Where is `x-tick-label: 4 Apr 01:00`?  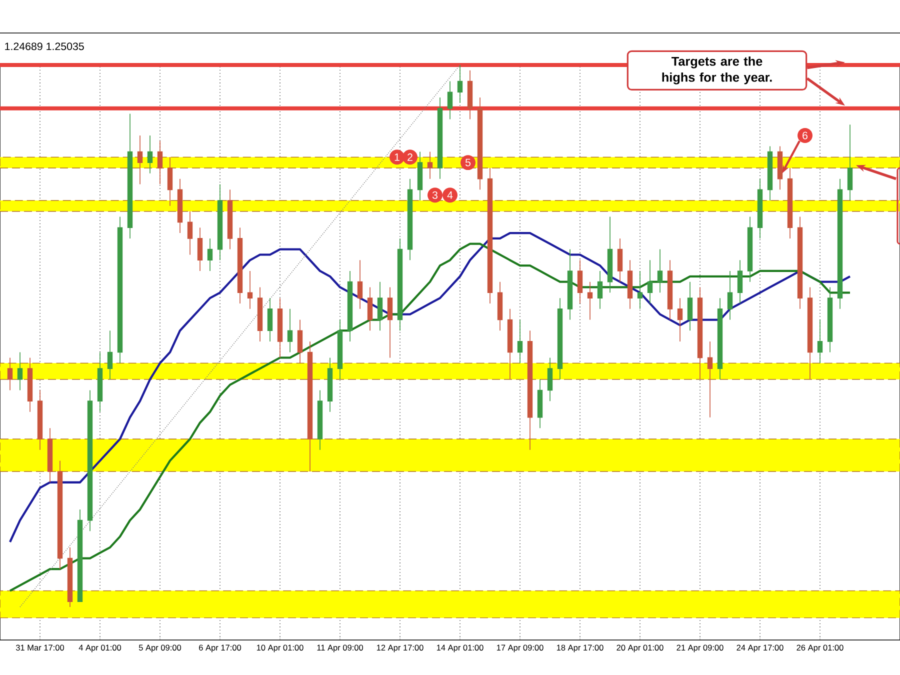
x-tick-label: 4 Apr 01:00 is located at coordinates (100, 648).